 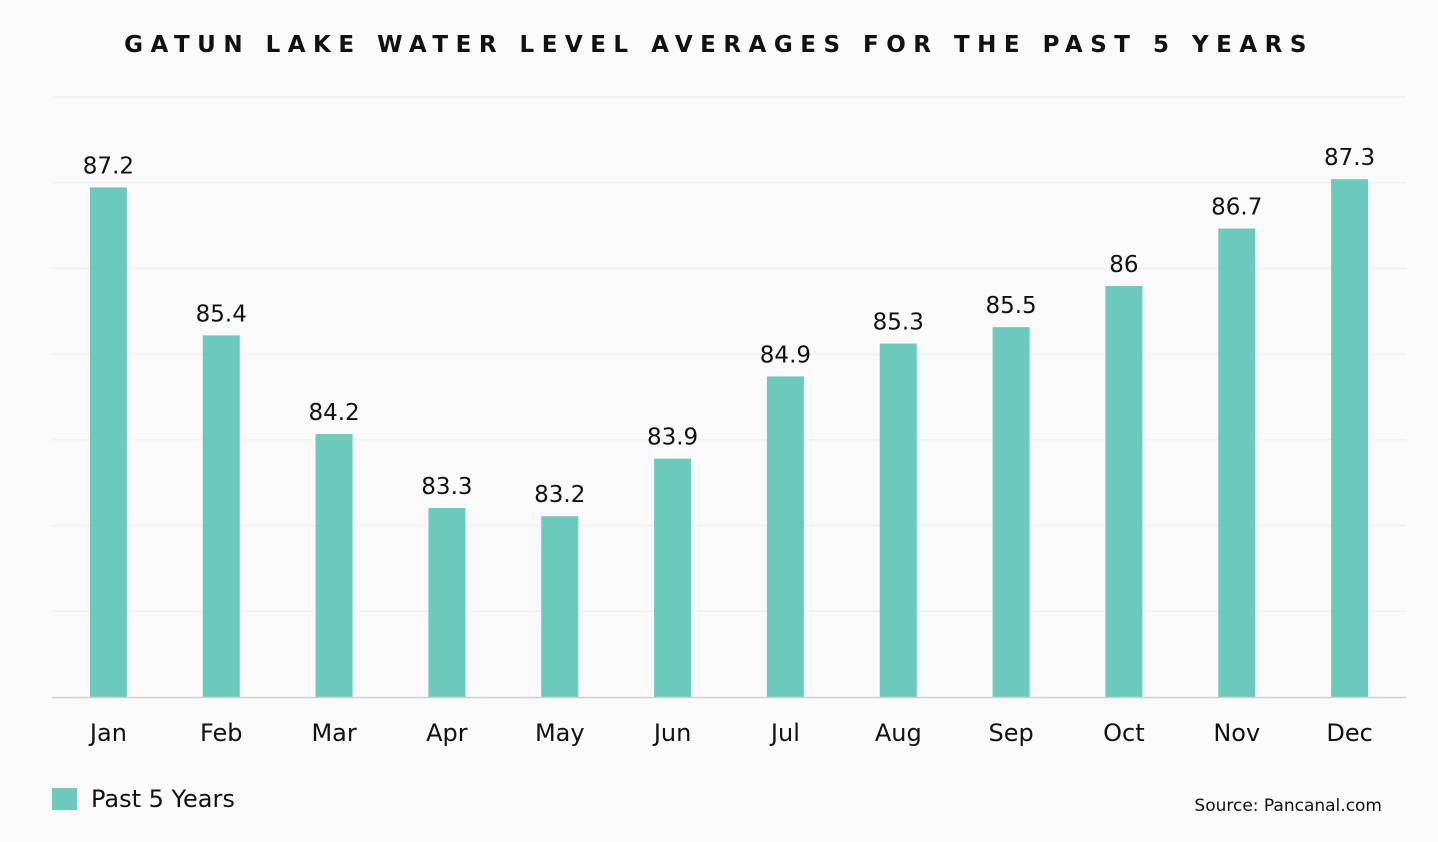 I want to click on x-tick-oct: Oct, so click(x=1124, y=733).